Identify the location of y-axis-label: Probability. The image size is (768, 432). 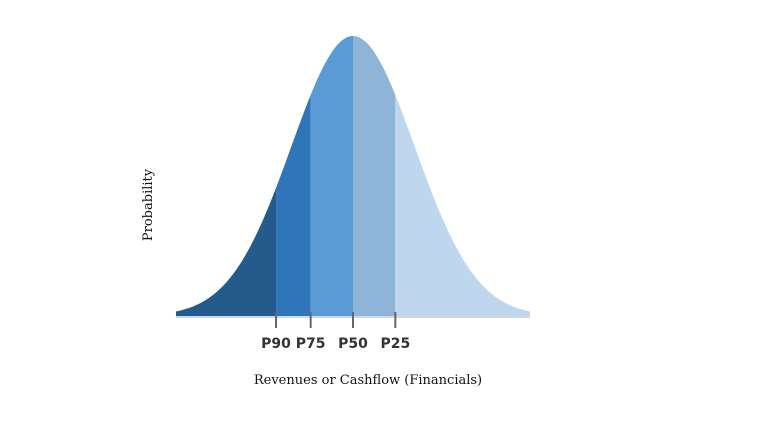
(148, 204).